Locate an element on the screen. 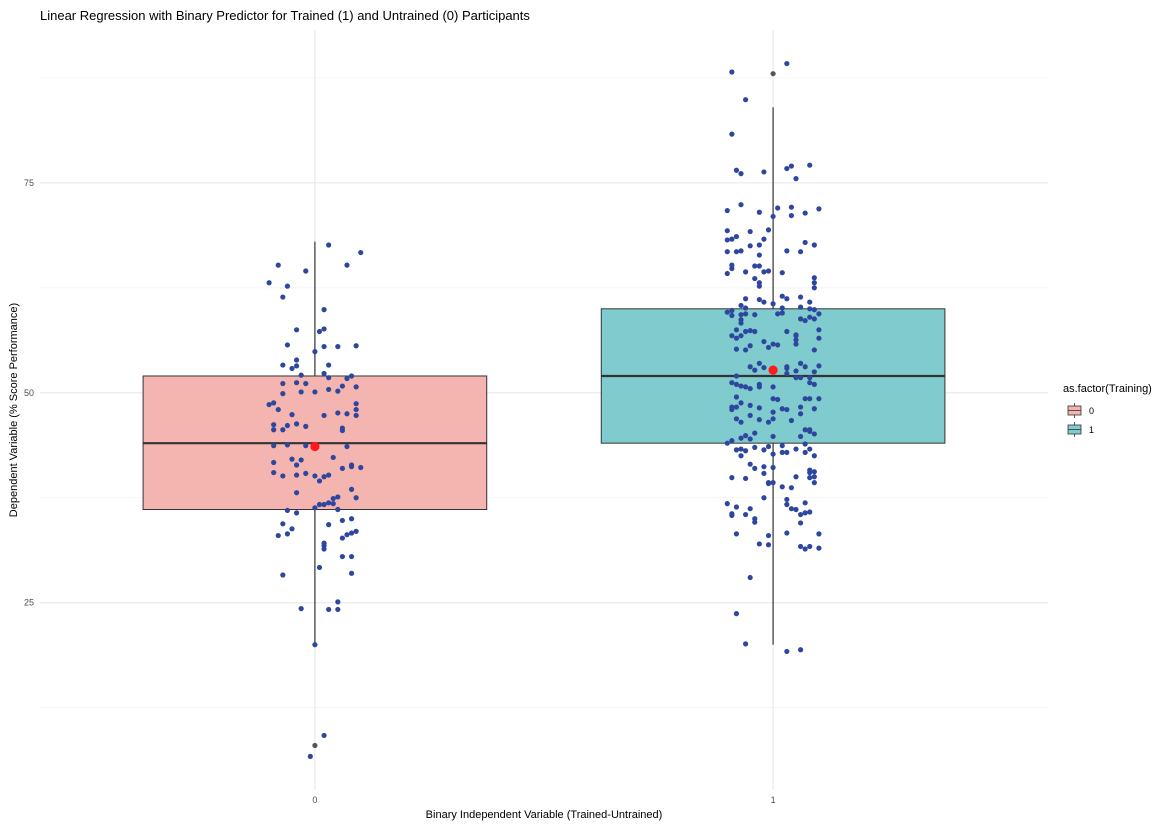  y-tick-label: 50 is located at coordinates (29, 393).